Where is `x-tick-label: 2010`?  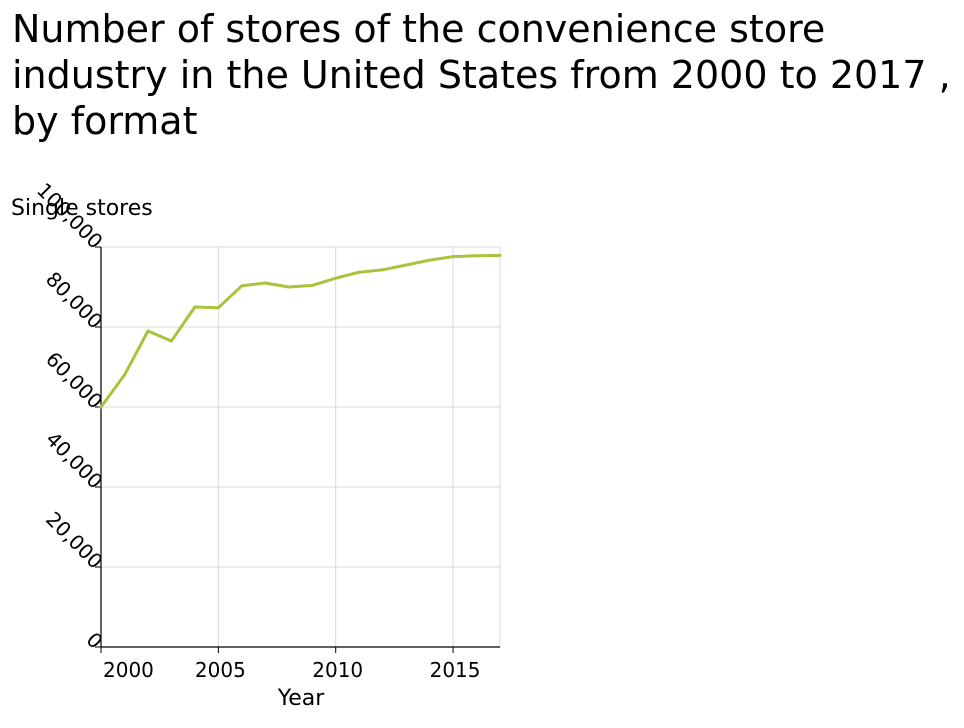
x-tick-label: 2010 is located at coordinates (337, 670).